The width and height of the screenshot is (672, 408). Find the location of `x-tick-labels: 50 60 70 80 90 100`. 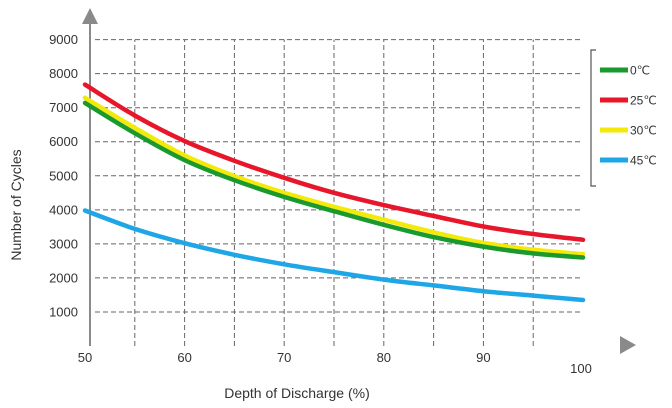

x-tick-labels: 50 60 70 80 90 100 is located at coordinates (335, 363).